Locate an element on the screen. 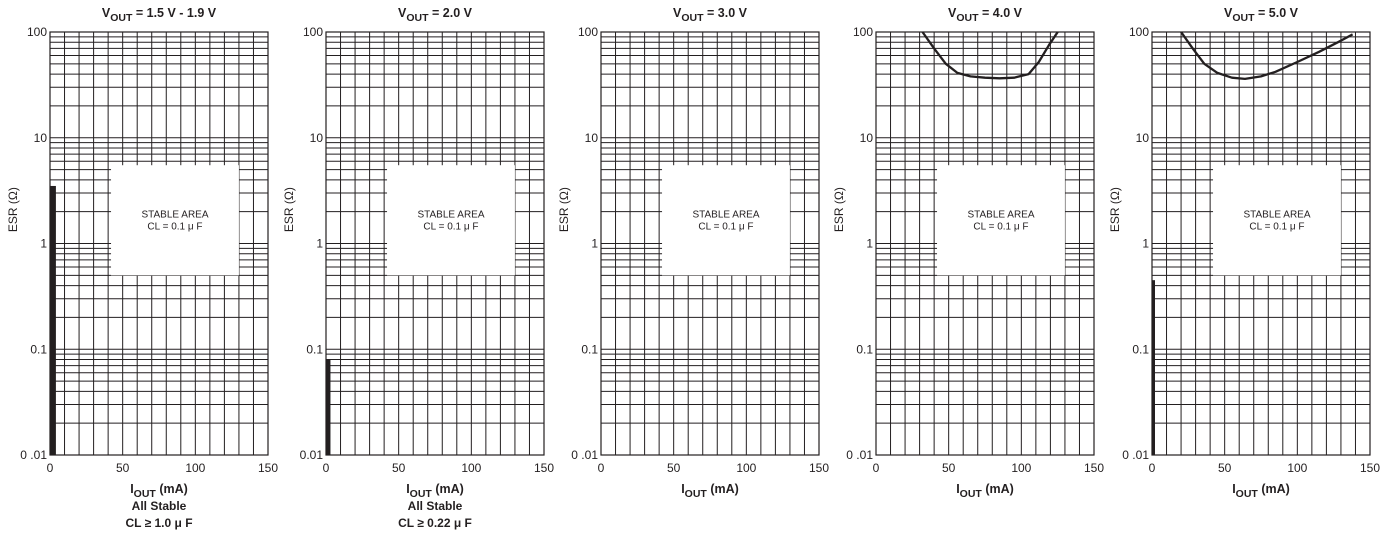 This screenshot has width=1381, height=536. chart-title: VOUT = 2.0 V is located at coordinates (435, 15).